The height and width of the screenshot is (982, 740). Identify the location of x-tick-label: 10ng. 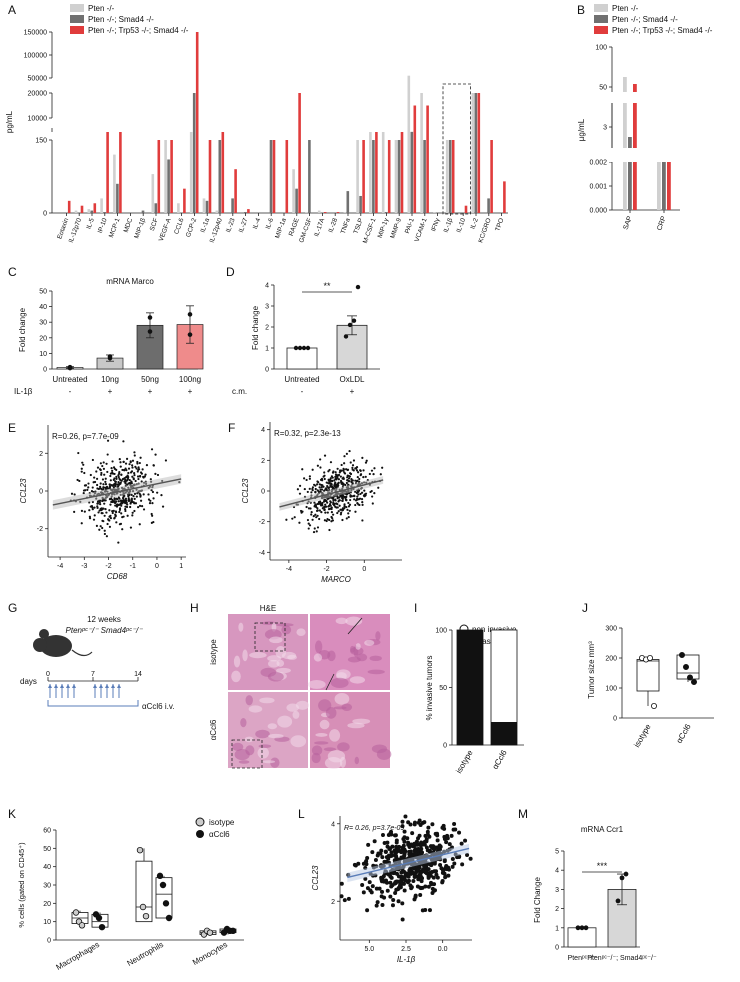
(110, 379).